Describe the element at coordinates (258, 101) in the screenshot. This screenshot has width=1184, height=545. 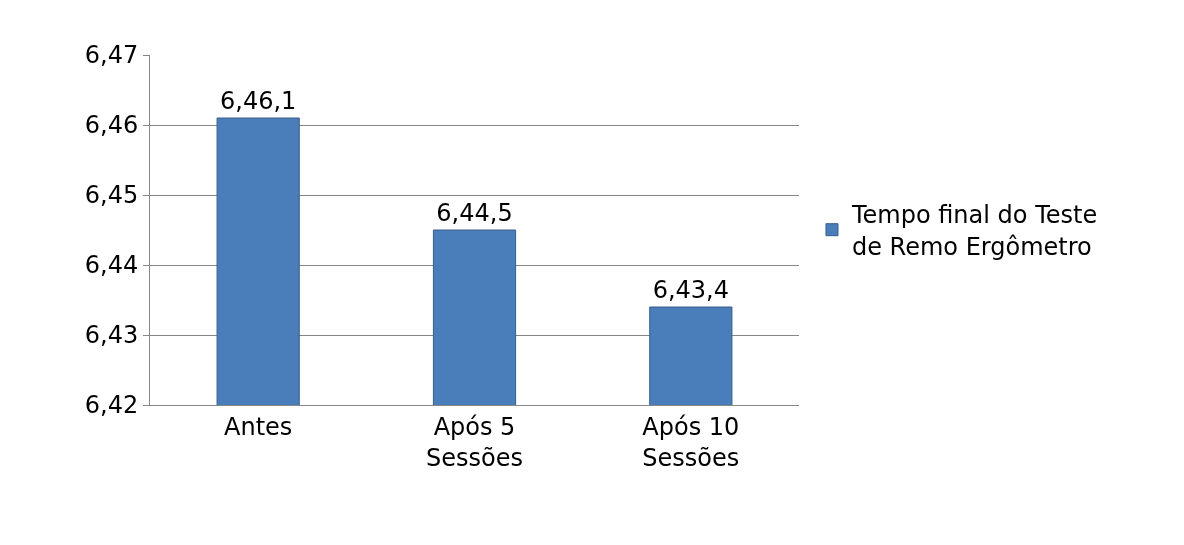
I see `data-label: 6,46,1` at that location.